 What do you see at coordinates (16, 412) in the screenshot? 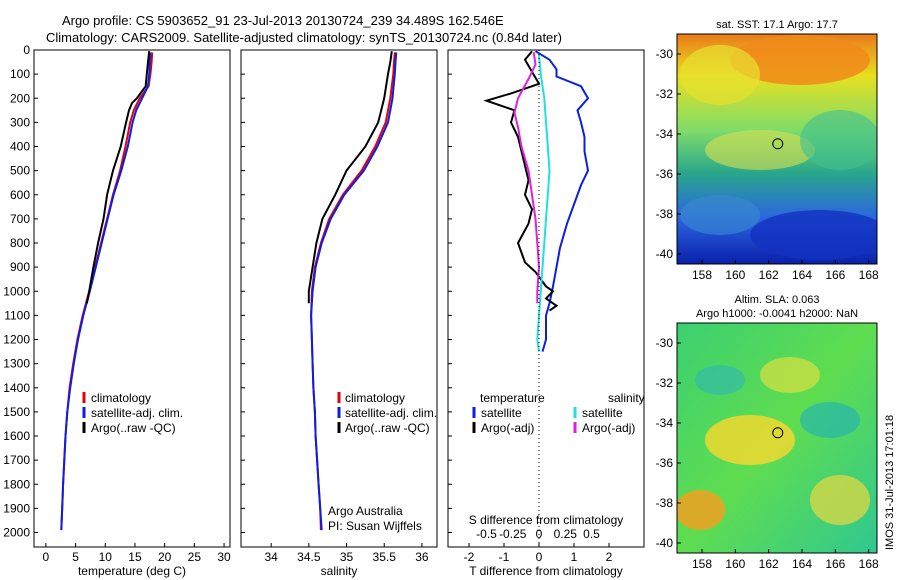
I see `y-tick-label: 1500` at bounding box center [16, 412].